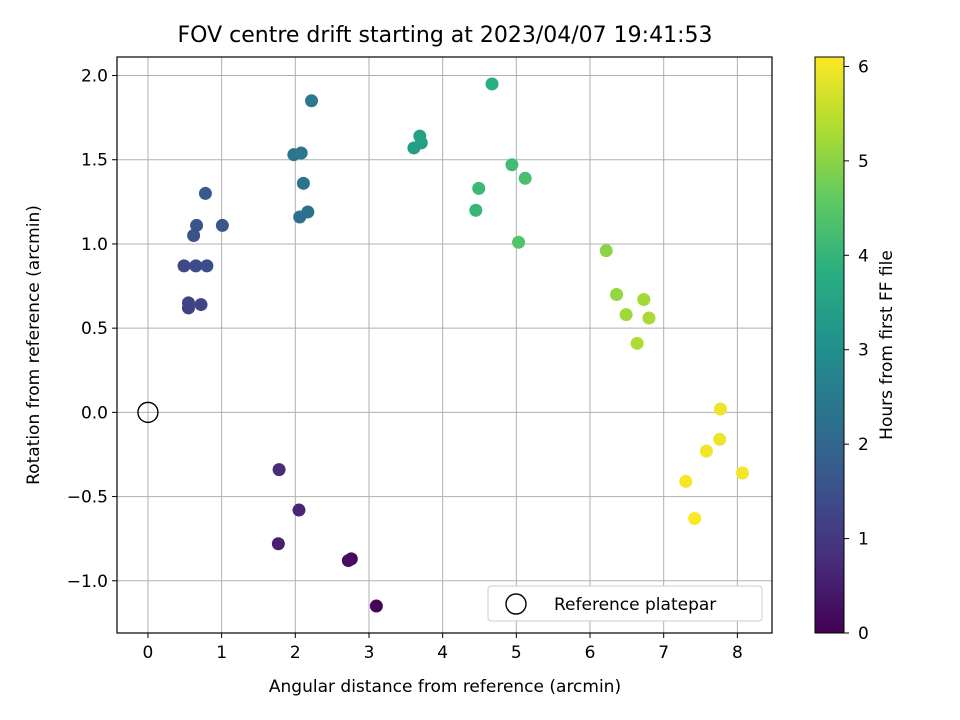 The height and width of the screenshot is (720, 960). What do you see at coordinates (737, 653) in the screenshot?
I see `x-tick-label: 8` at bounding box center [737, 653].